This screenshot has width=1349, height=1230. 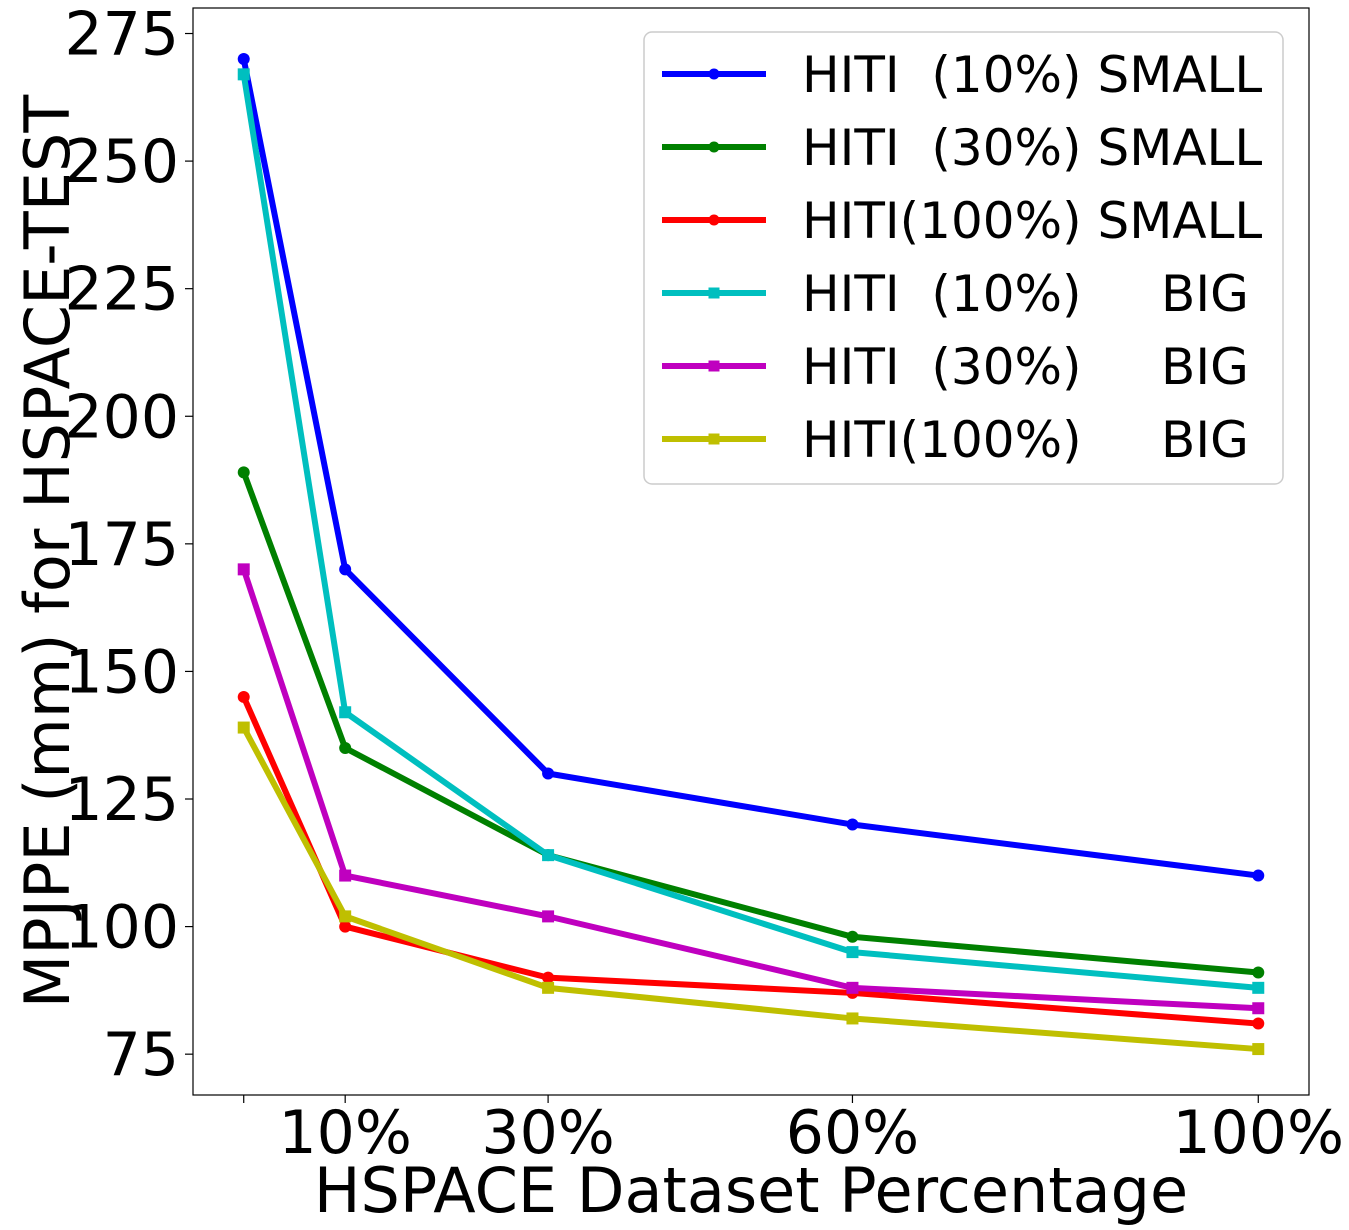 I want to click on y-ticks: 75 100 125 150 175 200 225 250 275, so click(x=128, y=545).